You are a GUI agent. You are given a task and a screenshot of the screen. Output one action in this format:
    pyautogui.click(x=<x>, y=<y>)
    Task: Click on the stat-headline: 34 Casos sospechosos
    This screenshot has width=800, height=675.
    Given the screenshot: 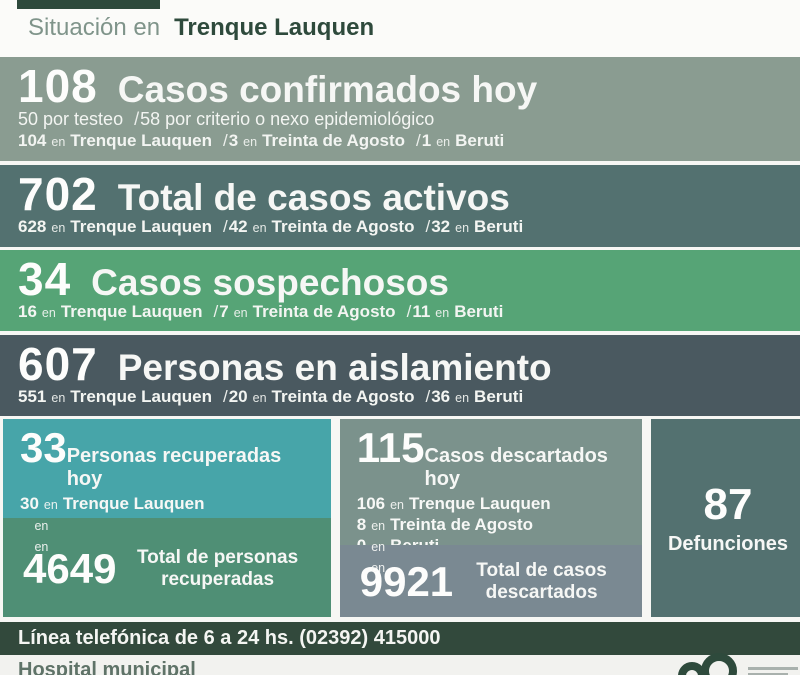 What is the action you would take?
    pyautogui.click(x=402, y=279)
    